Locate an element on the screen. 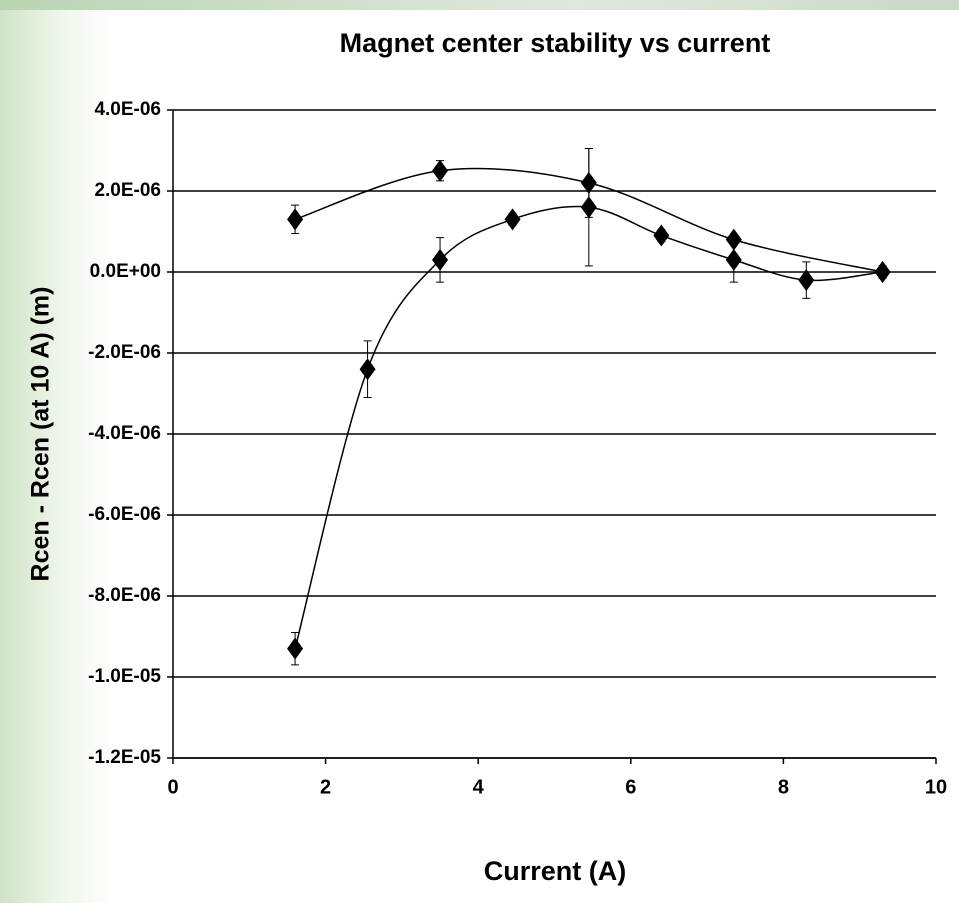 This screenshot has height=908, width=959. x-tick-label: 0 is located at coordinates (172, 787).